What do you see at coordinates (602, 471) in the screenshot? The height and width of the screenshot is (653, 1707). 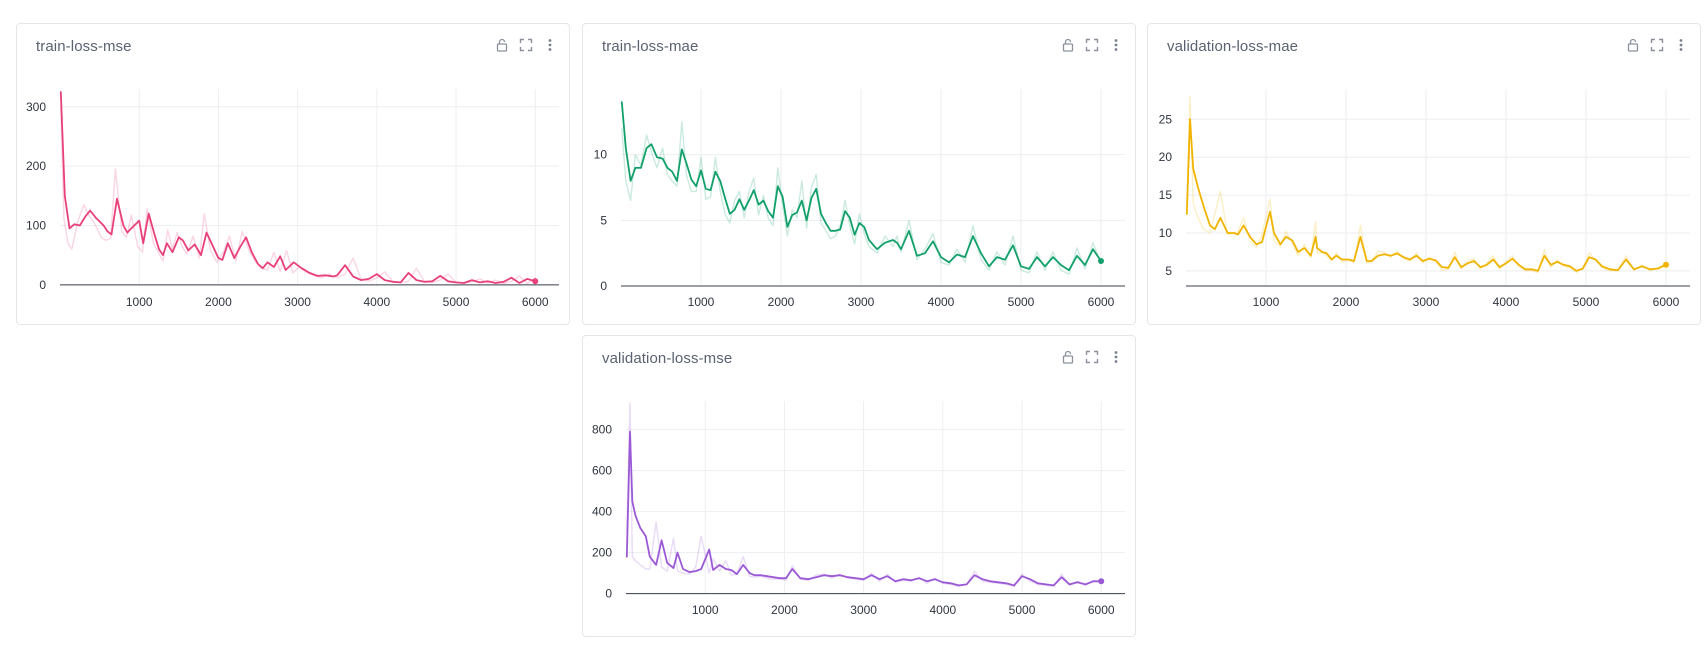 I see `y-tick-label: 600` at bounding box center [602, 471].